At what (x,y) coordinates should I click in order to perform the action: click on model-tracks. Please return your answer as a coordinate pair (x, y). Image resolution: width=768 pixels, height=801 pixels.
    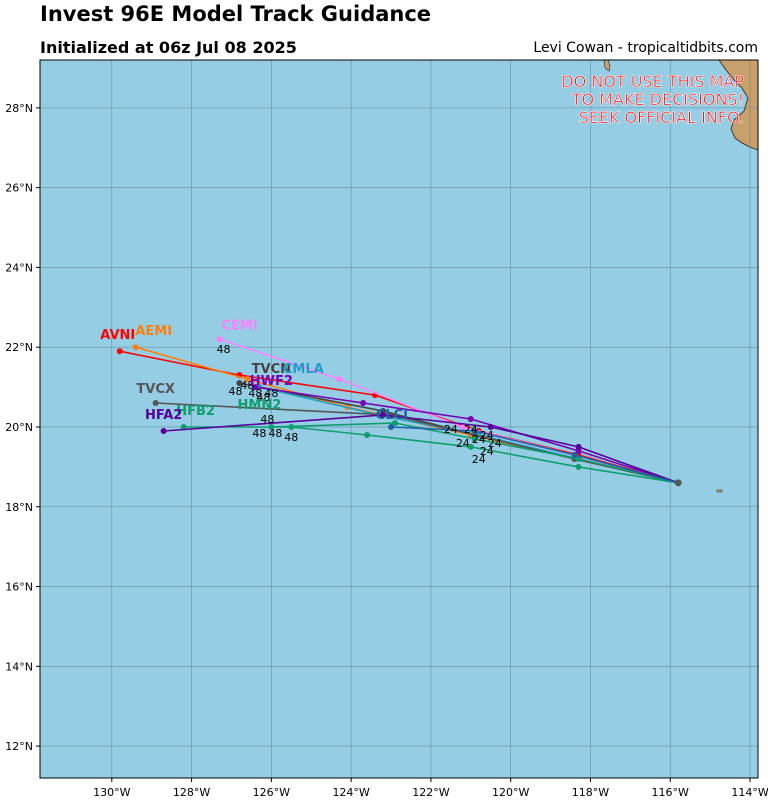
    Looking at the image, I should click on (399, 411).